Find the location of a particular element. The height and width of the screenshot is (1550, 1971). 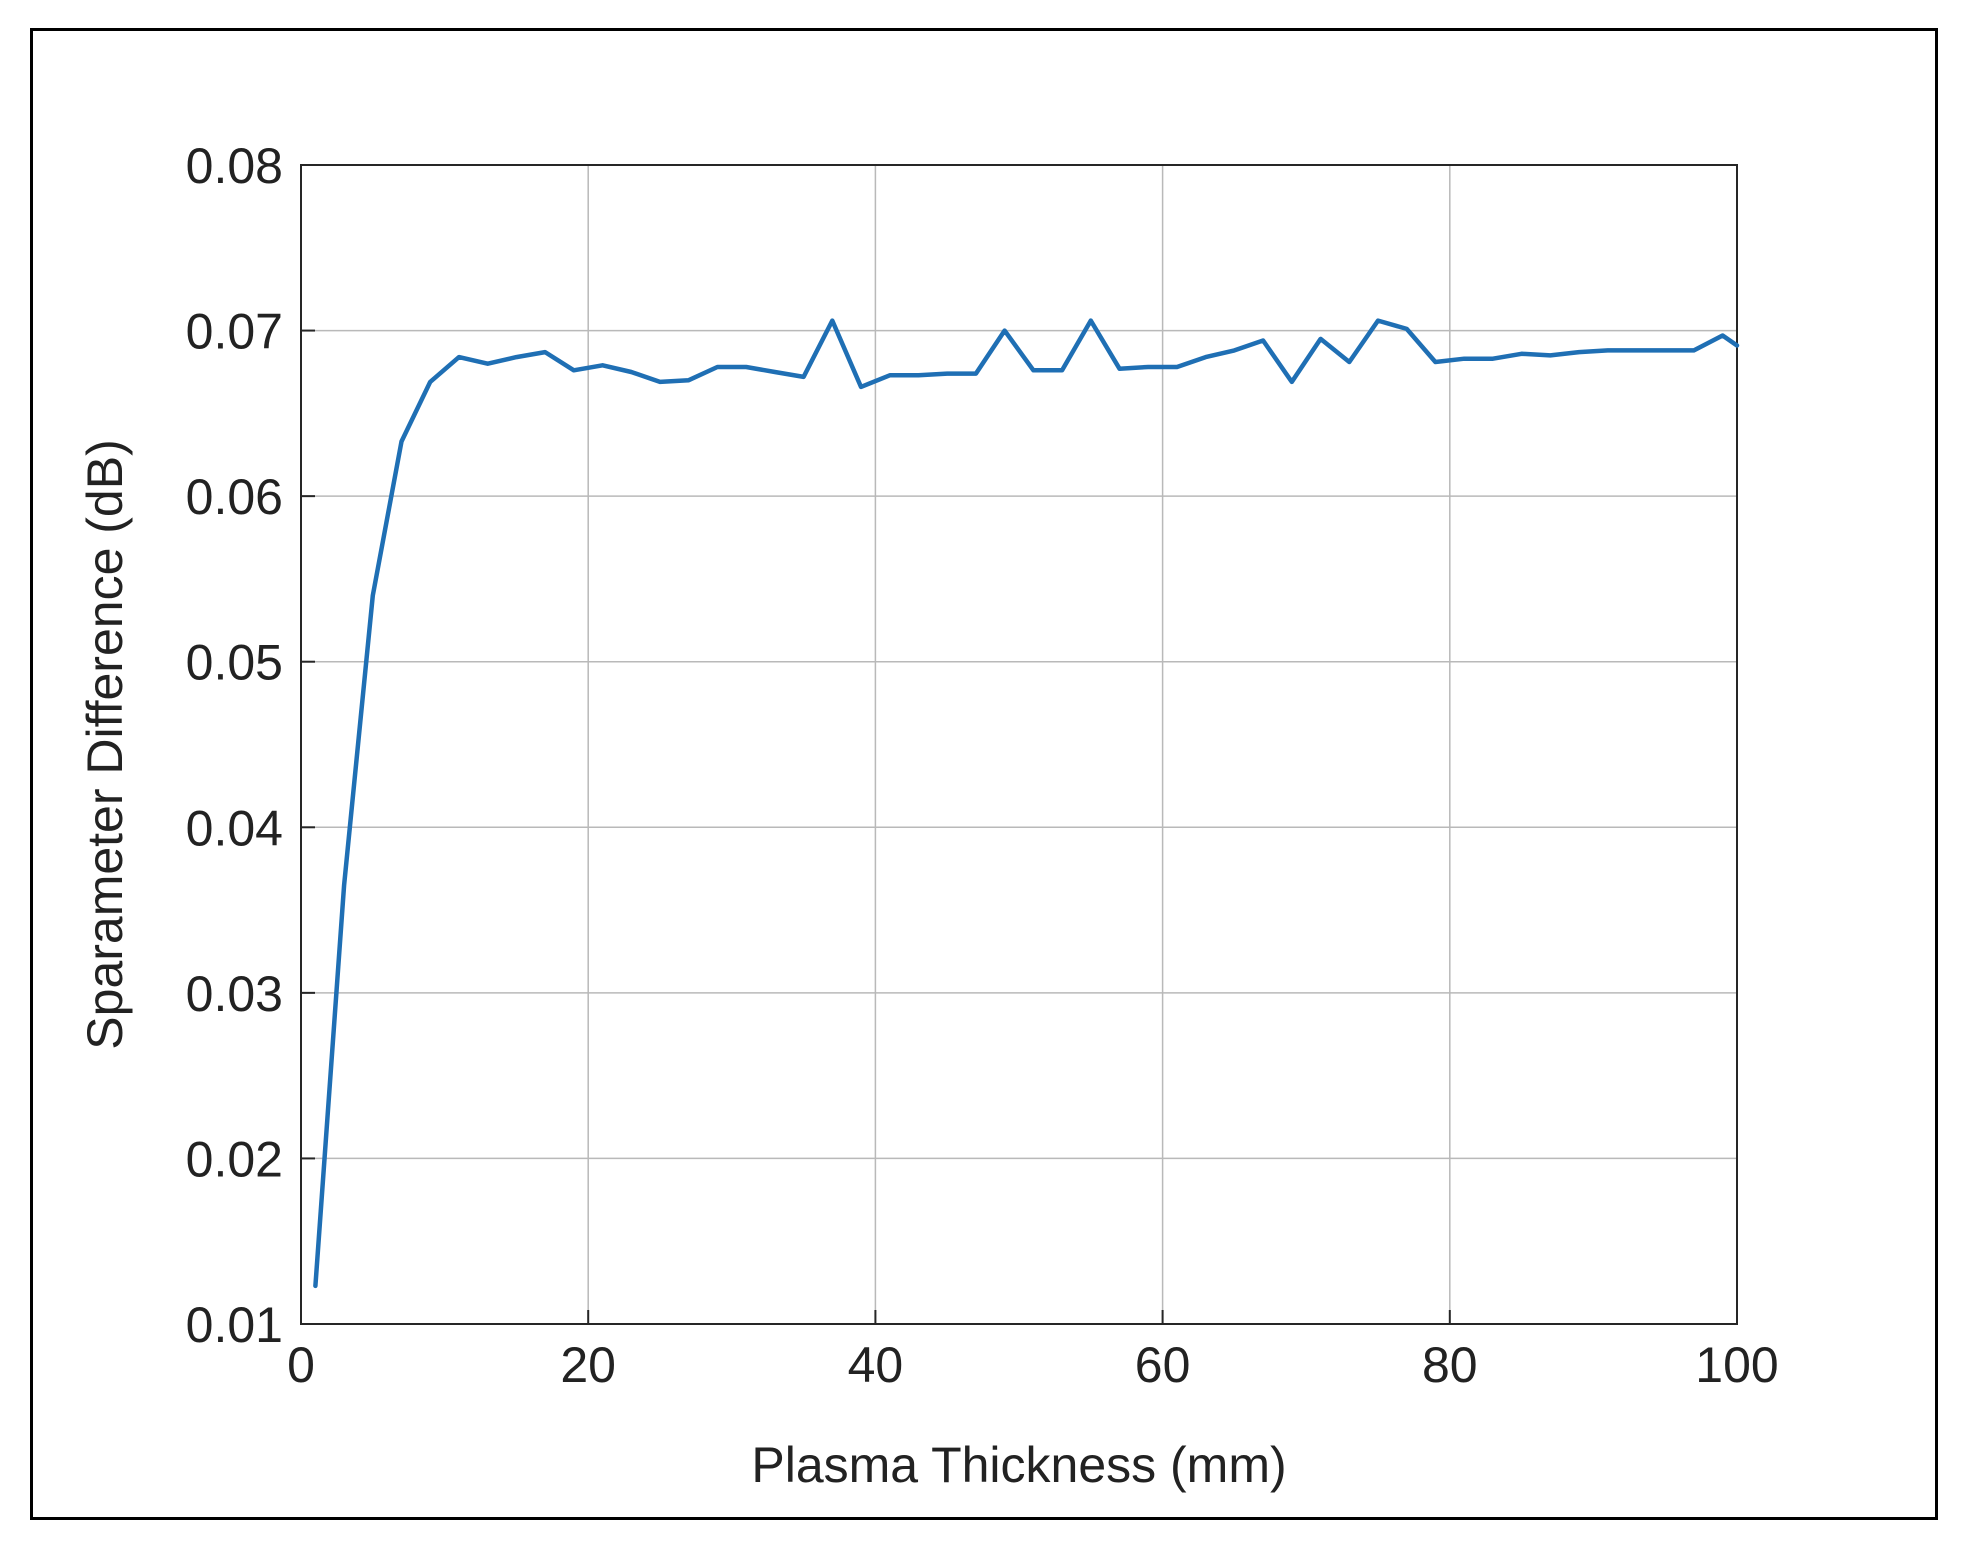

x-tick-label: 80 is located at coordinates (1450, 1365).